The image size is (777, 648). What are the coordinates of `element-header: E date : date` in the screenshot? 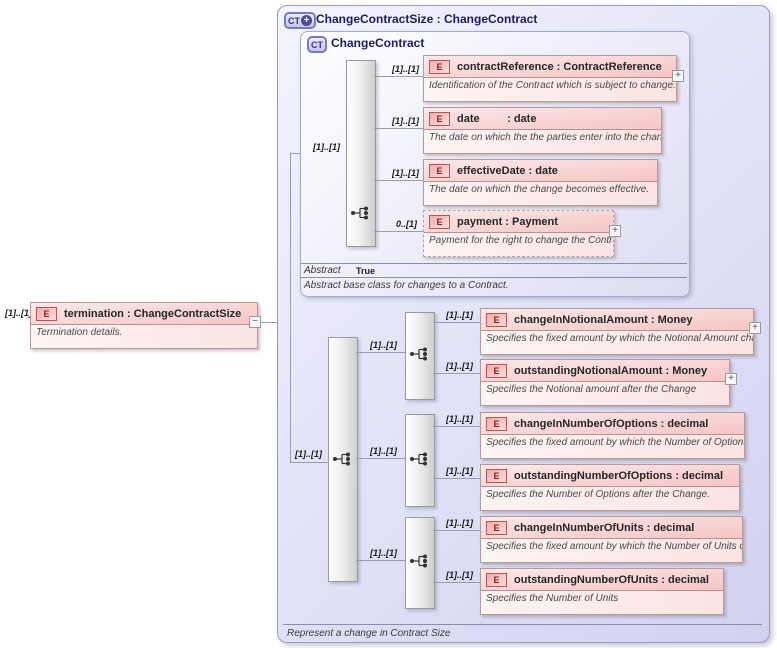 It's located at (542, 119).